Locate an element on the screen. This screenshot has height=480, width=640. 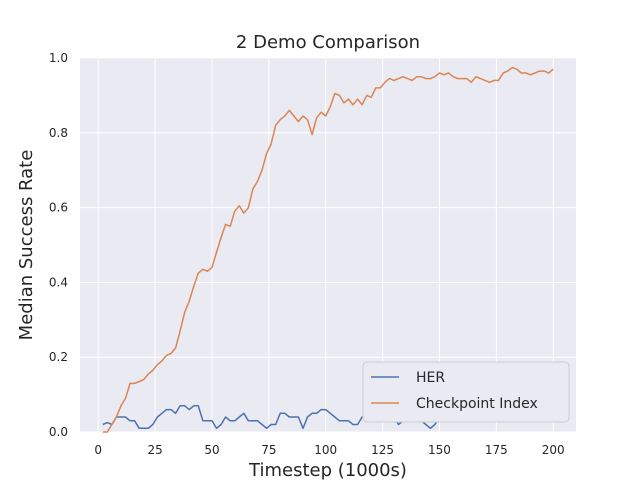
y-axis-label: Median Success Rate is located at coordinates (26, 245).